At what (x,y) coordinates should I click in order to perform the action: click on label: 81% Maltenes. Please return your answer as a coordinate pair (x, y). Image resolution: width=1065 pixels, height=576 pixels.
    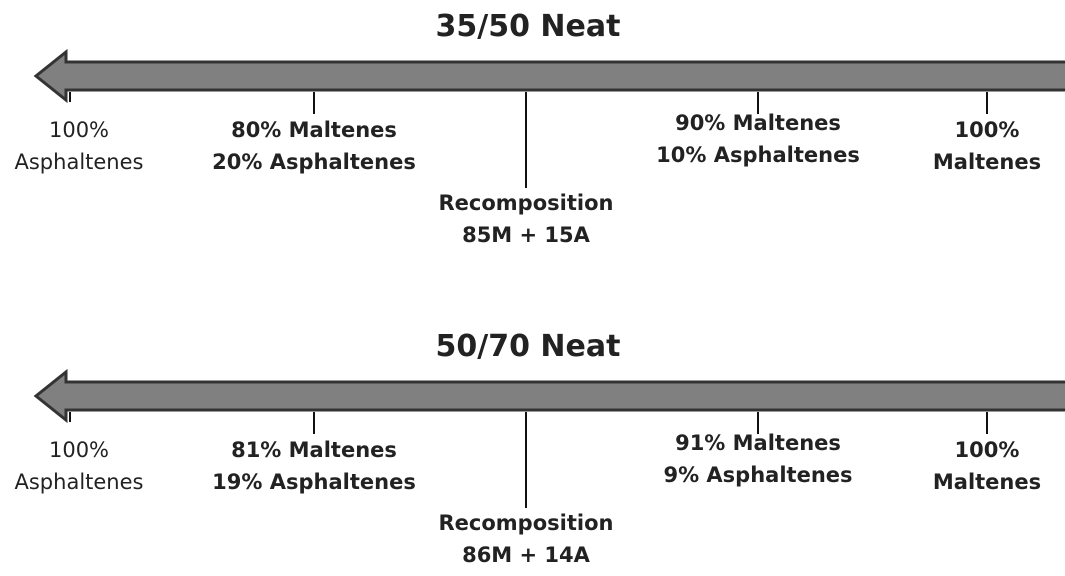
    Looking at the image, I should click on (314, 450).